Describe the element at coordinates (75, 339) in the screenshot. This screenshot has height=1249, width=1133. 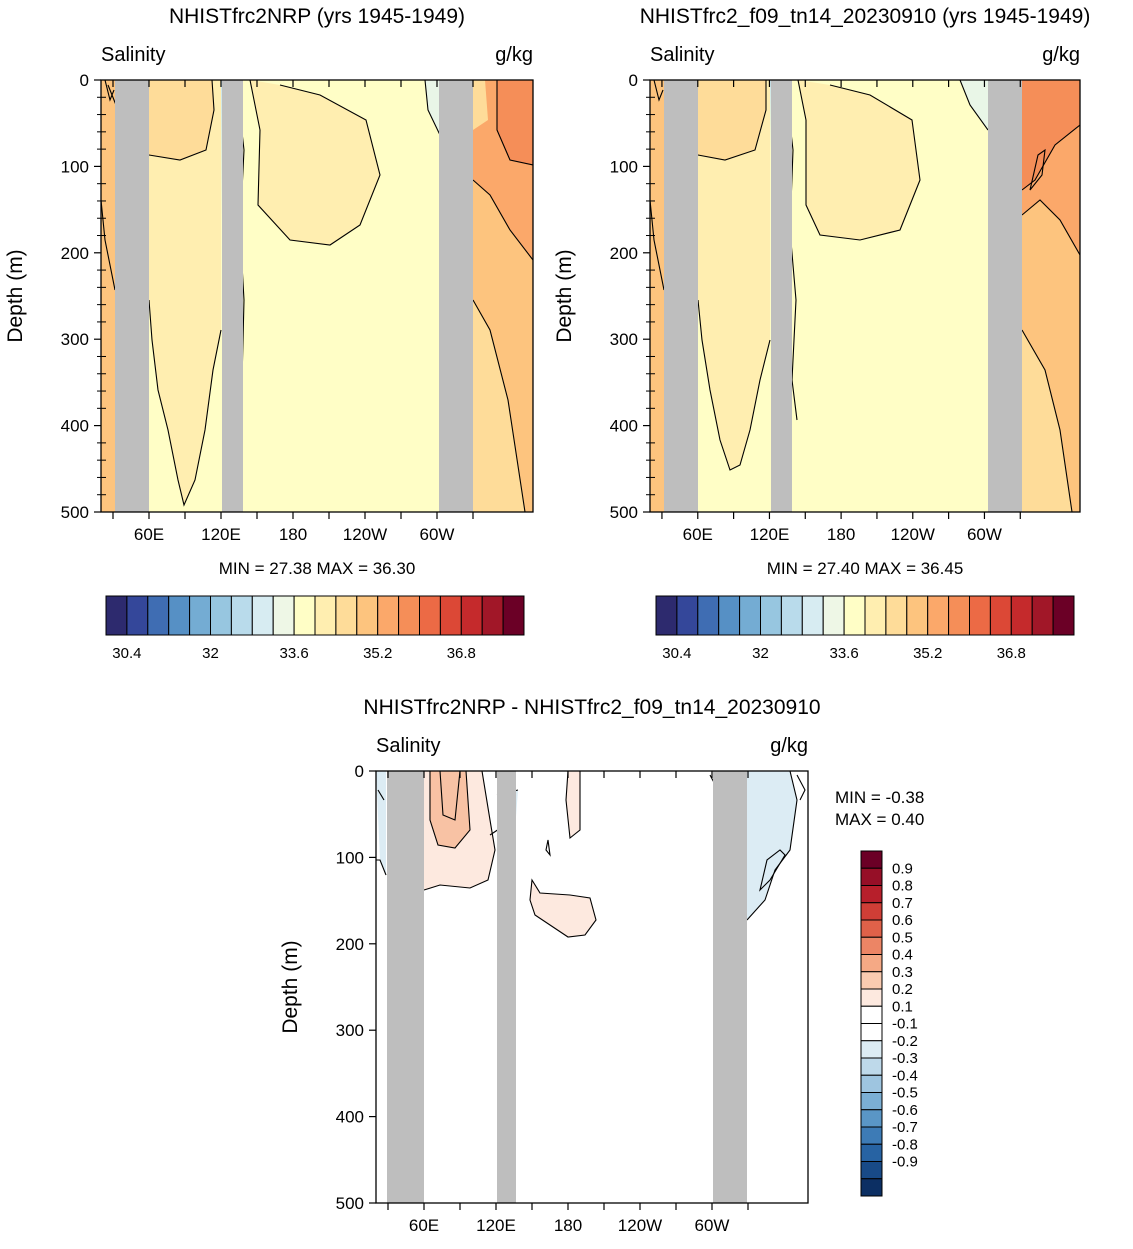
I see `y-tick-label: 300` at that location.